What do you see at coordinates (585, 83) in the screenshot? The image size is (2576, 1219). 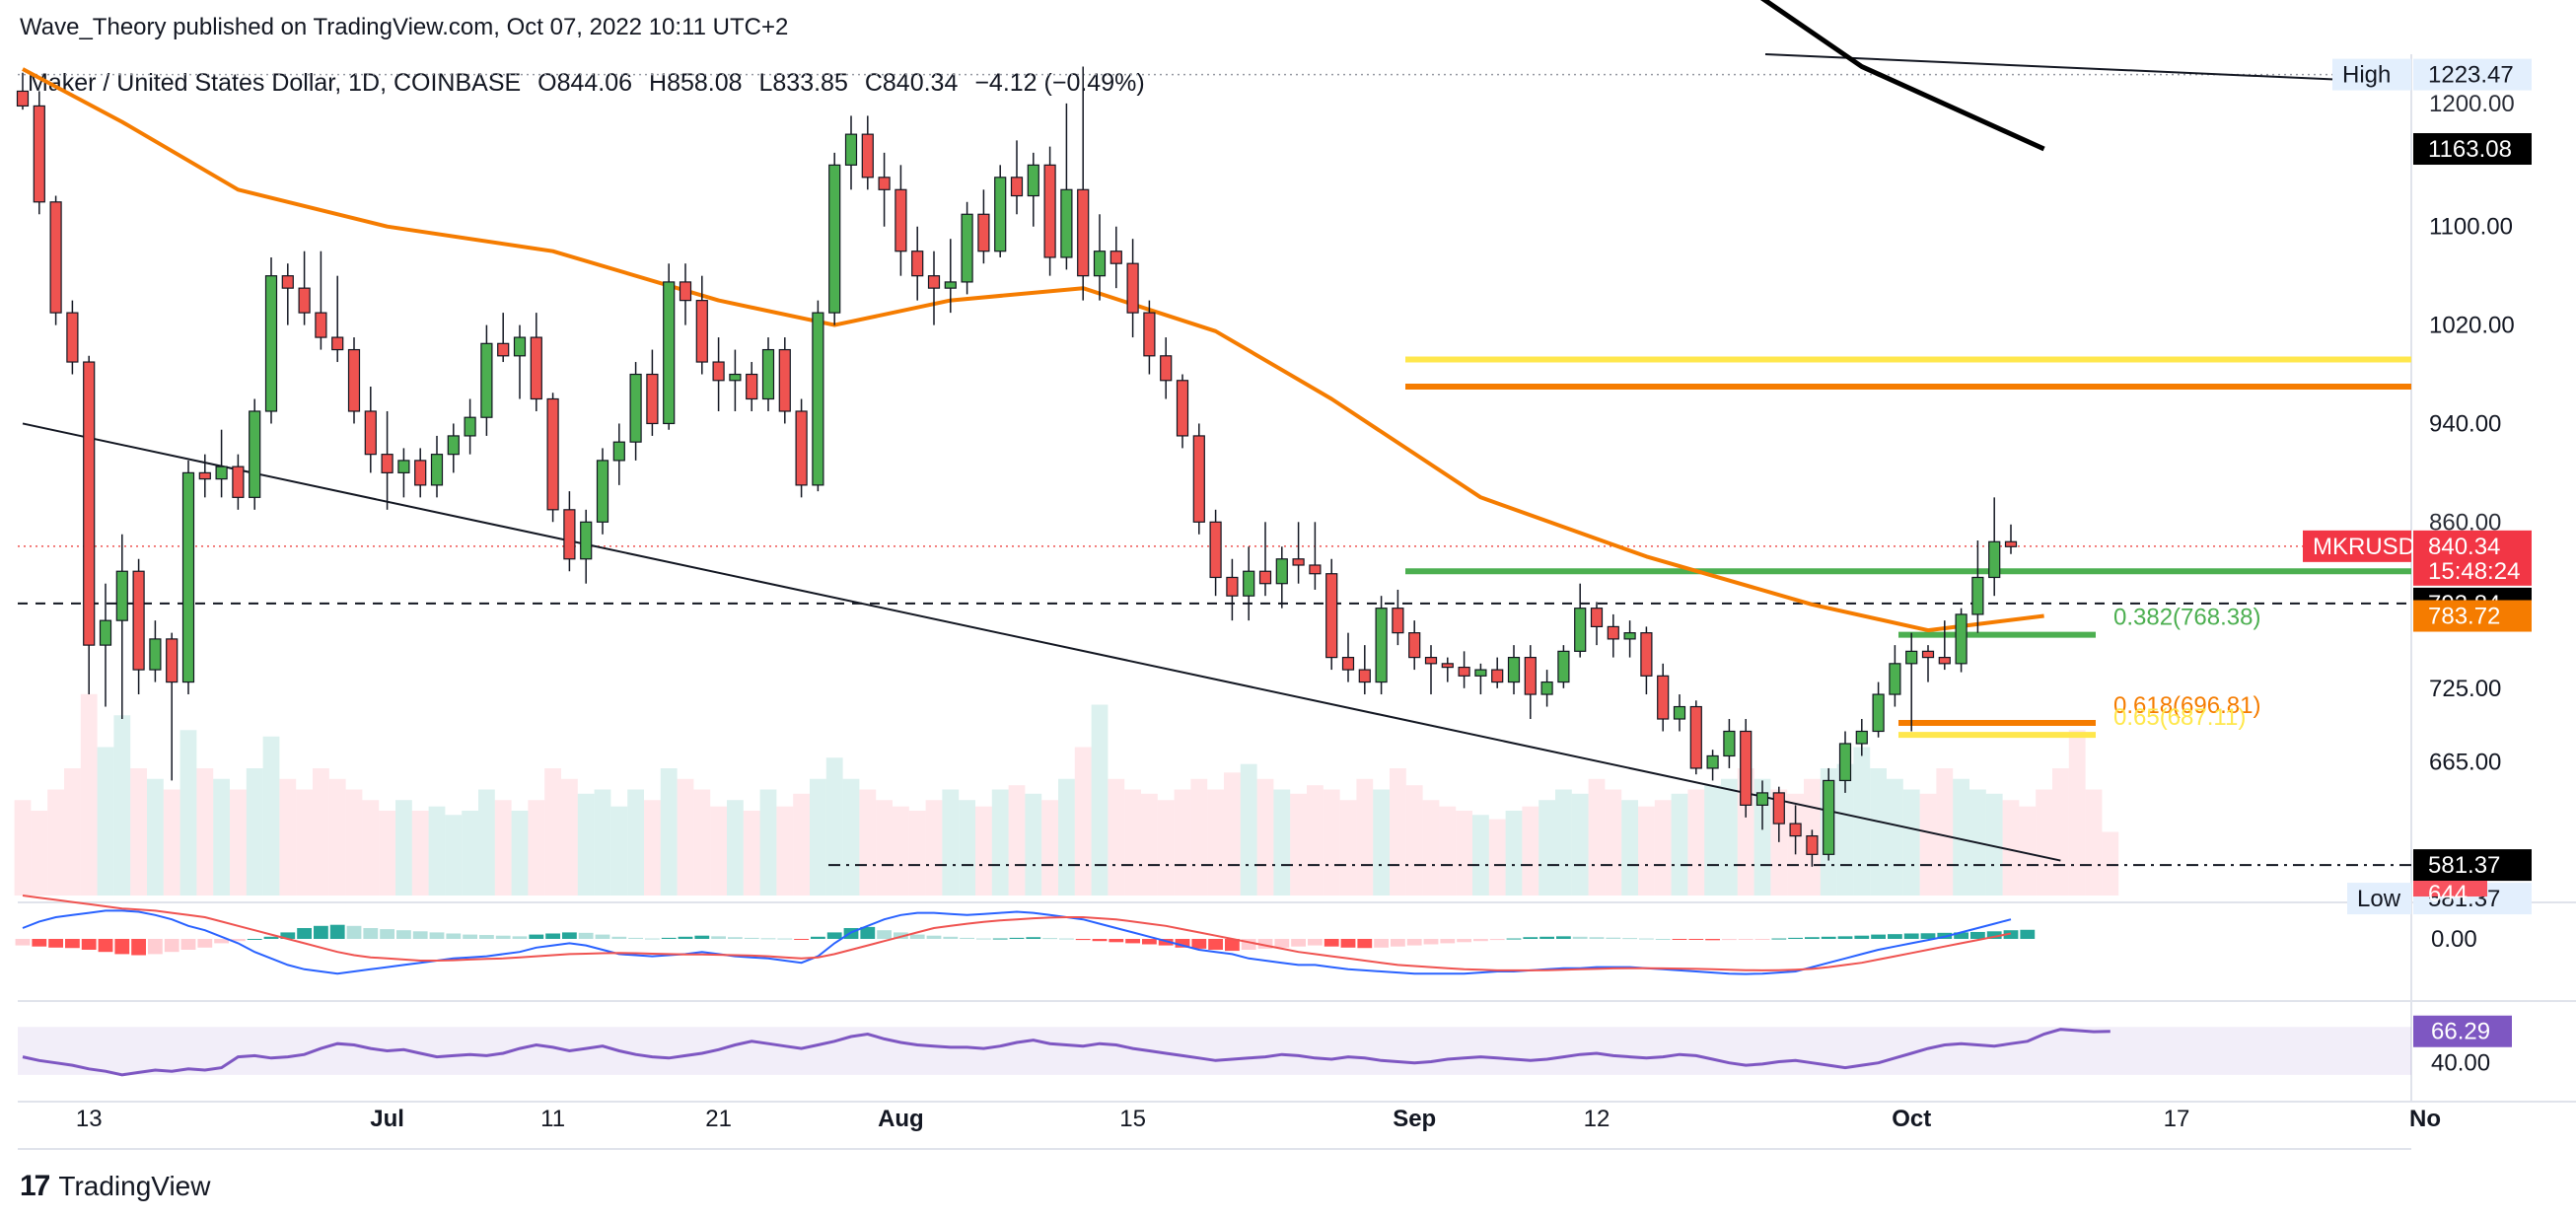 I see `open-value: O844.06` at bounding box center [585, 83].